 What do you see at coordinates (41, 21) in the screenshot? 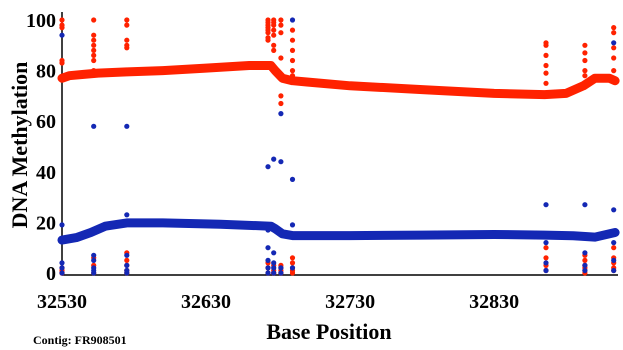
I see `y-tick-label: 100` at bounding box center [41, 21].